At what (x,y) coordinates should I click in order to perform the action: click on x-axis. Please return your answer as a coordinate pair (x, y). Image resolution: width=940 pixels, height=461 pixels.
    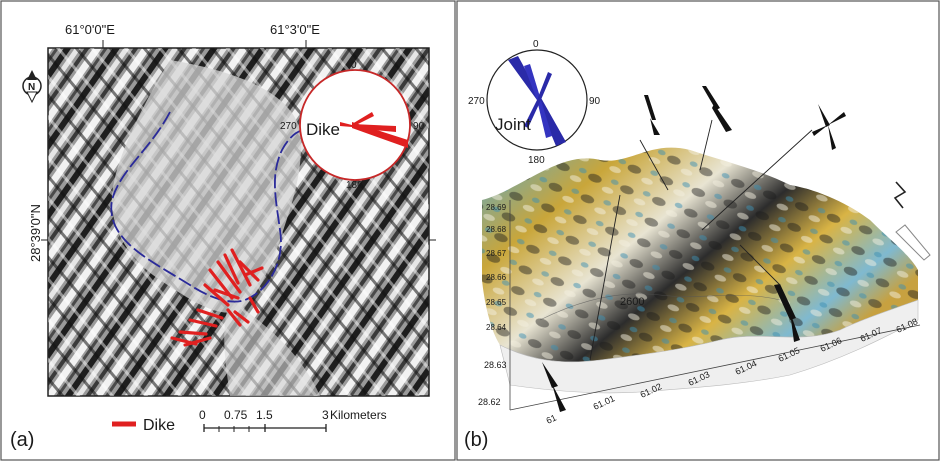
    Looking at the image, I should click on (715, 367).